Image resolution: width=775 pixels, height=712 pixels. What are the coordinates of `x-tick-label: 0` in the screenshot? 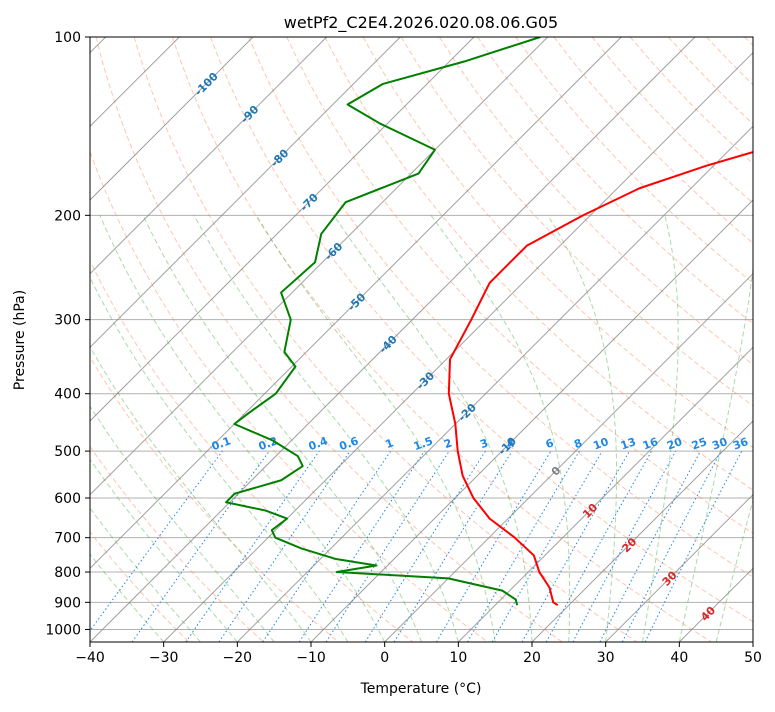 It's located at (384, 658).